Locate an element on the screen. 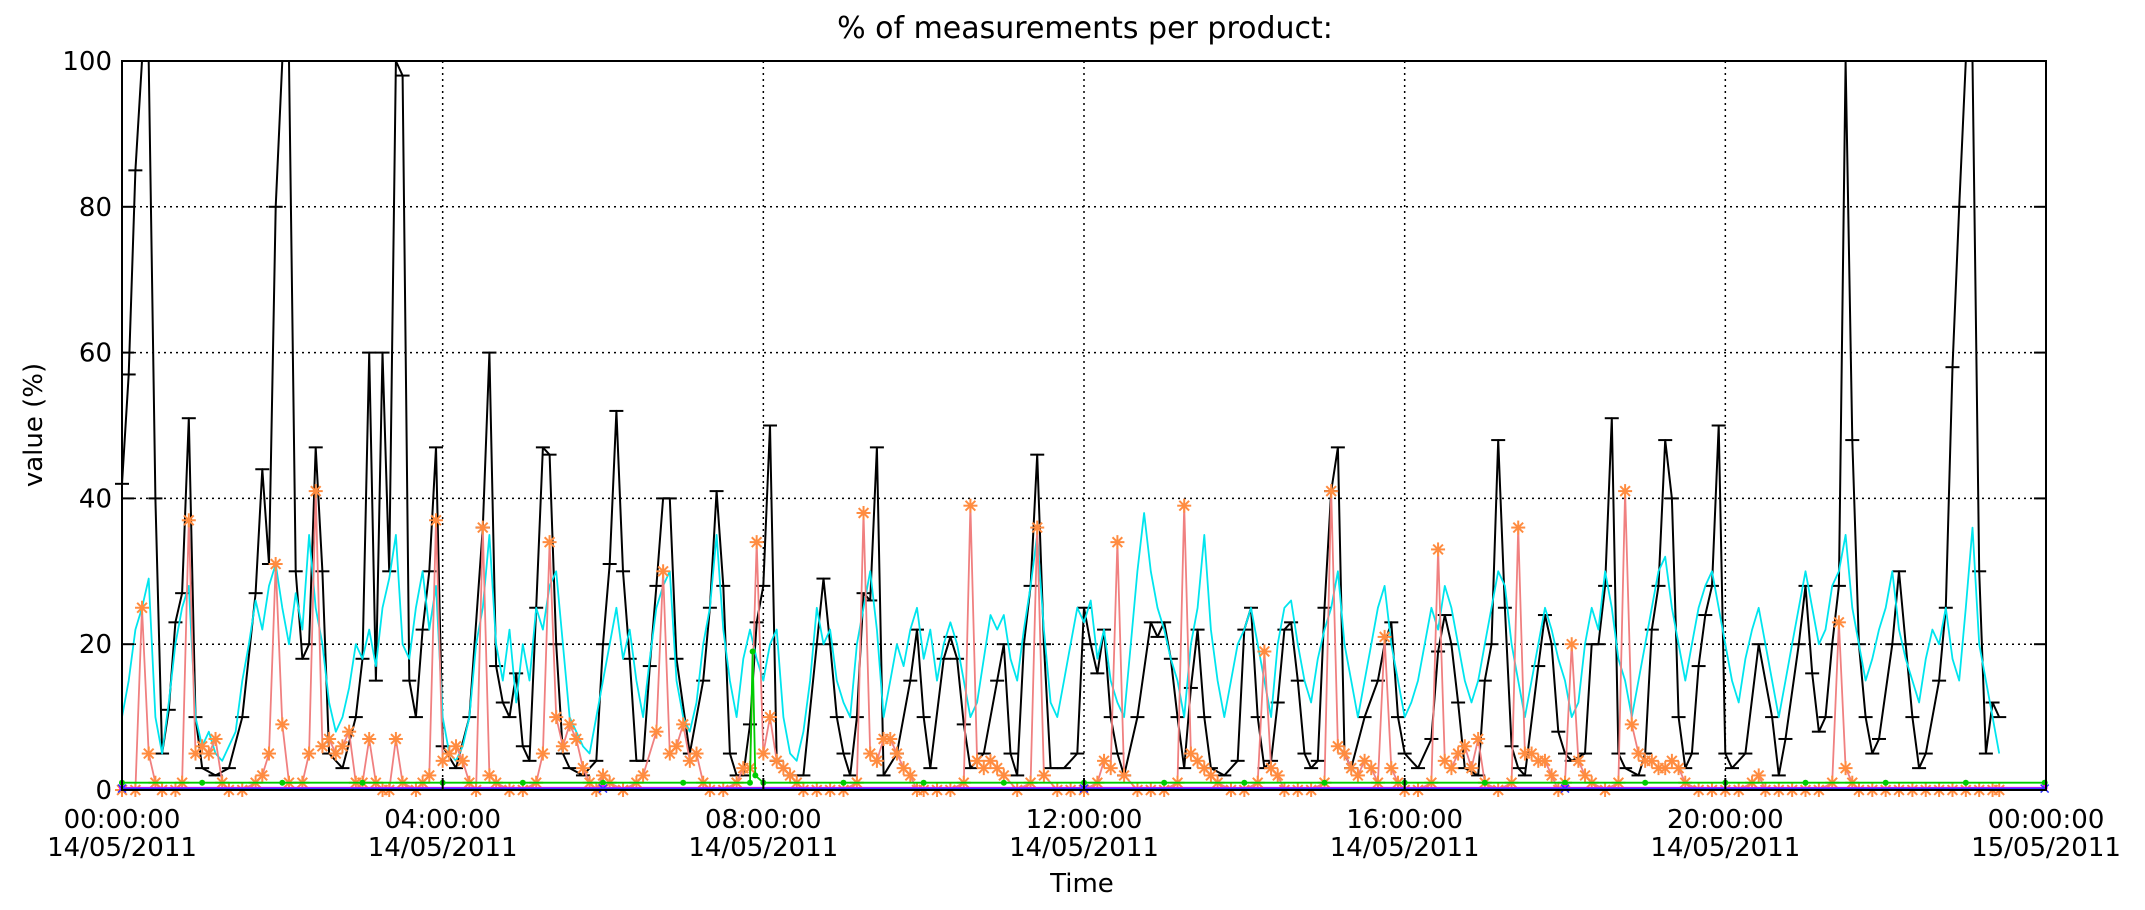 The image size is (2145, 910). x-tick-time: 04:00:00 is located at coordinates (442, 820).